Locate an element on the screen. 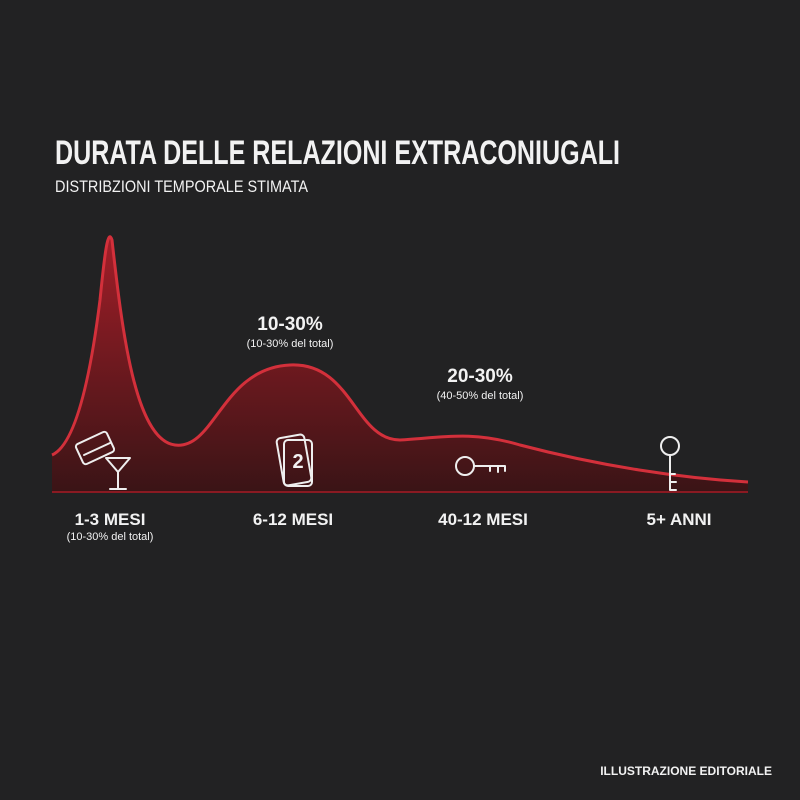 This screenshot has width=800, height=800. period-label: 40-12 MESI is located at coordinates (483, 519).